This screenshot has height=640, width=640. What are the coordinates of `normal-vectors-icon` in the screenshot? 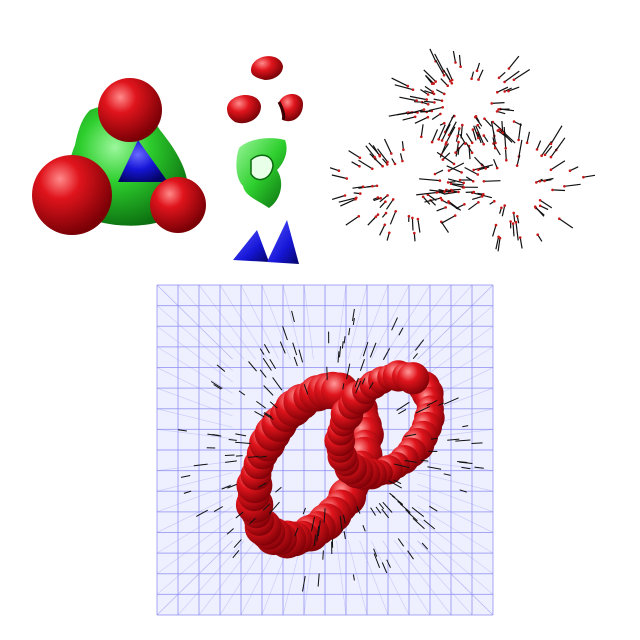 It's located at (462, 150).